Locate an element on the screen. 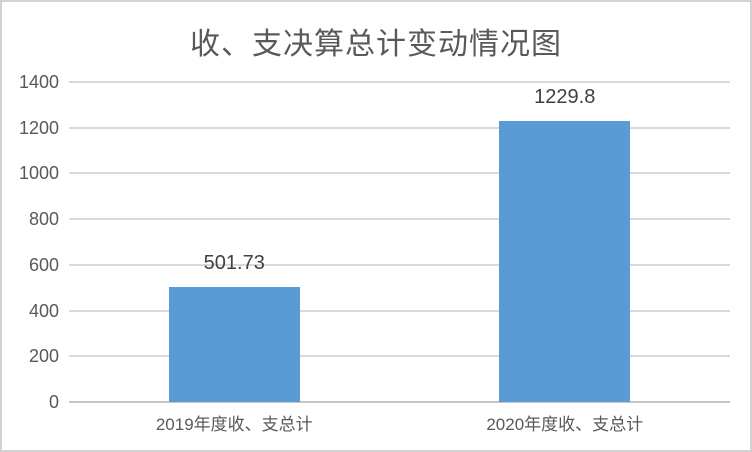 The image size is (752, 452). y-tick-label: 1400 is located at coordinates (38, 82).